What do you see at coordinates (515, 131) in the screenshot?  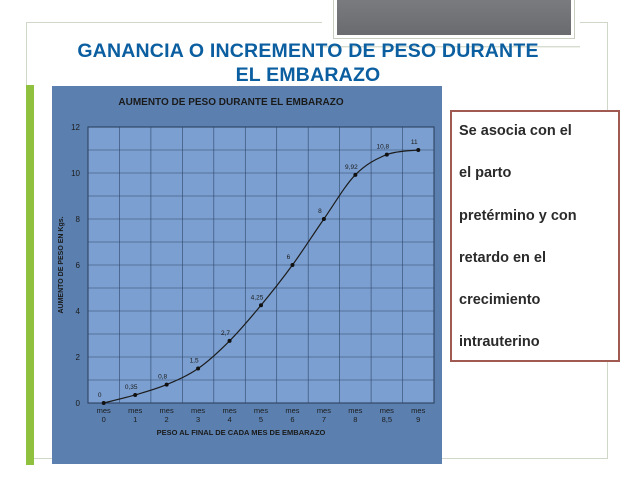 I see `note-line-1: Se asocia con el` at bounding box center [515, 131].